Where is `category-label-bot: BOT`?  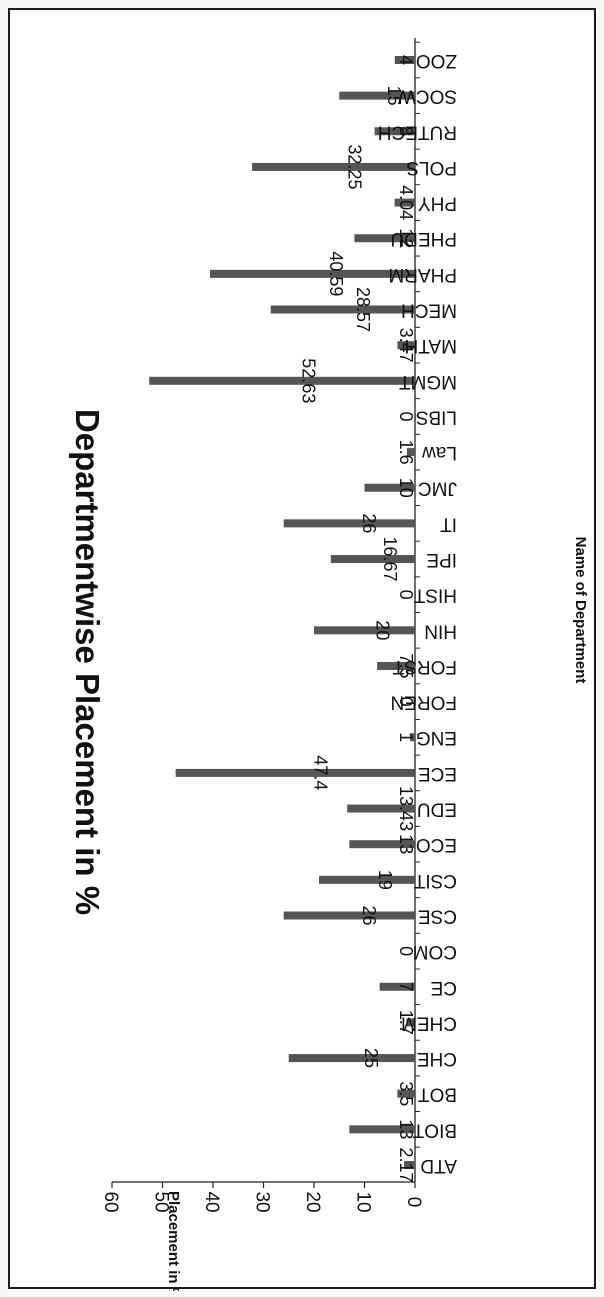
category-label-bot: BOT is located at coordinates (437, 1094).